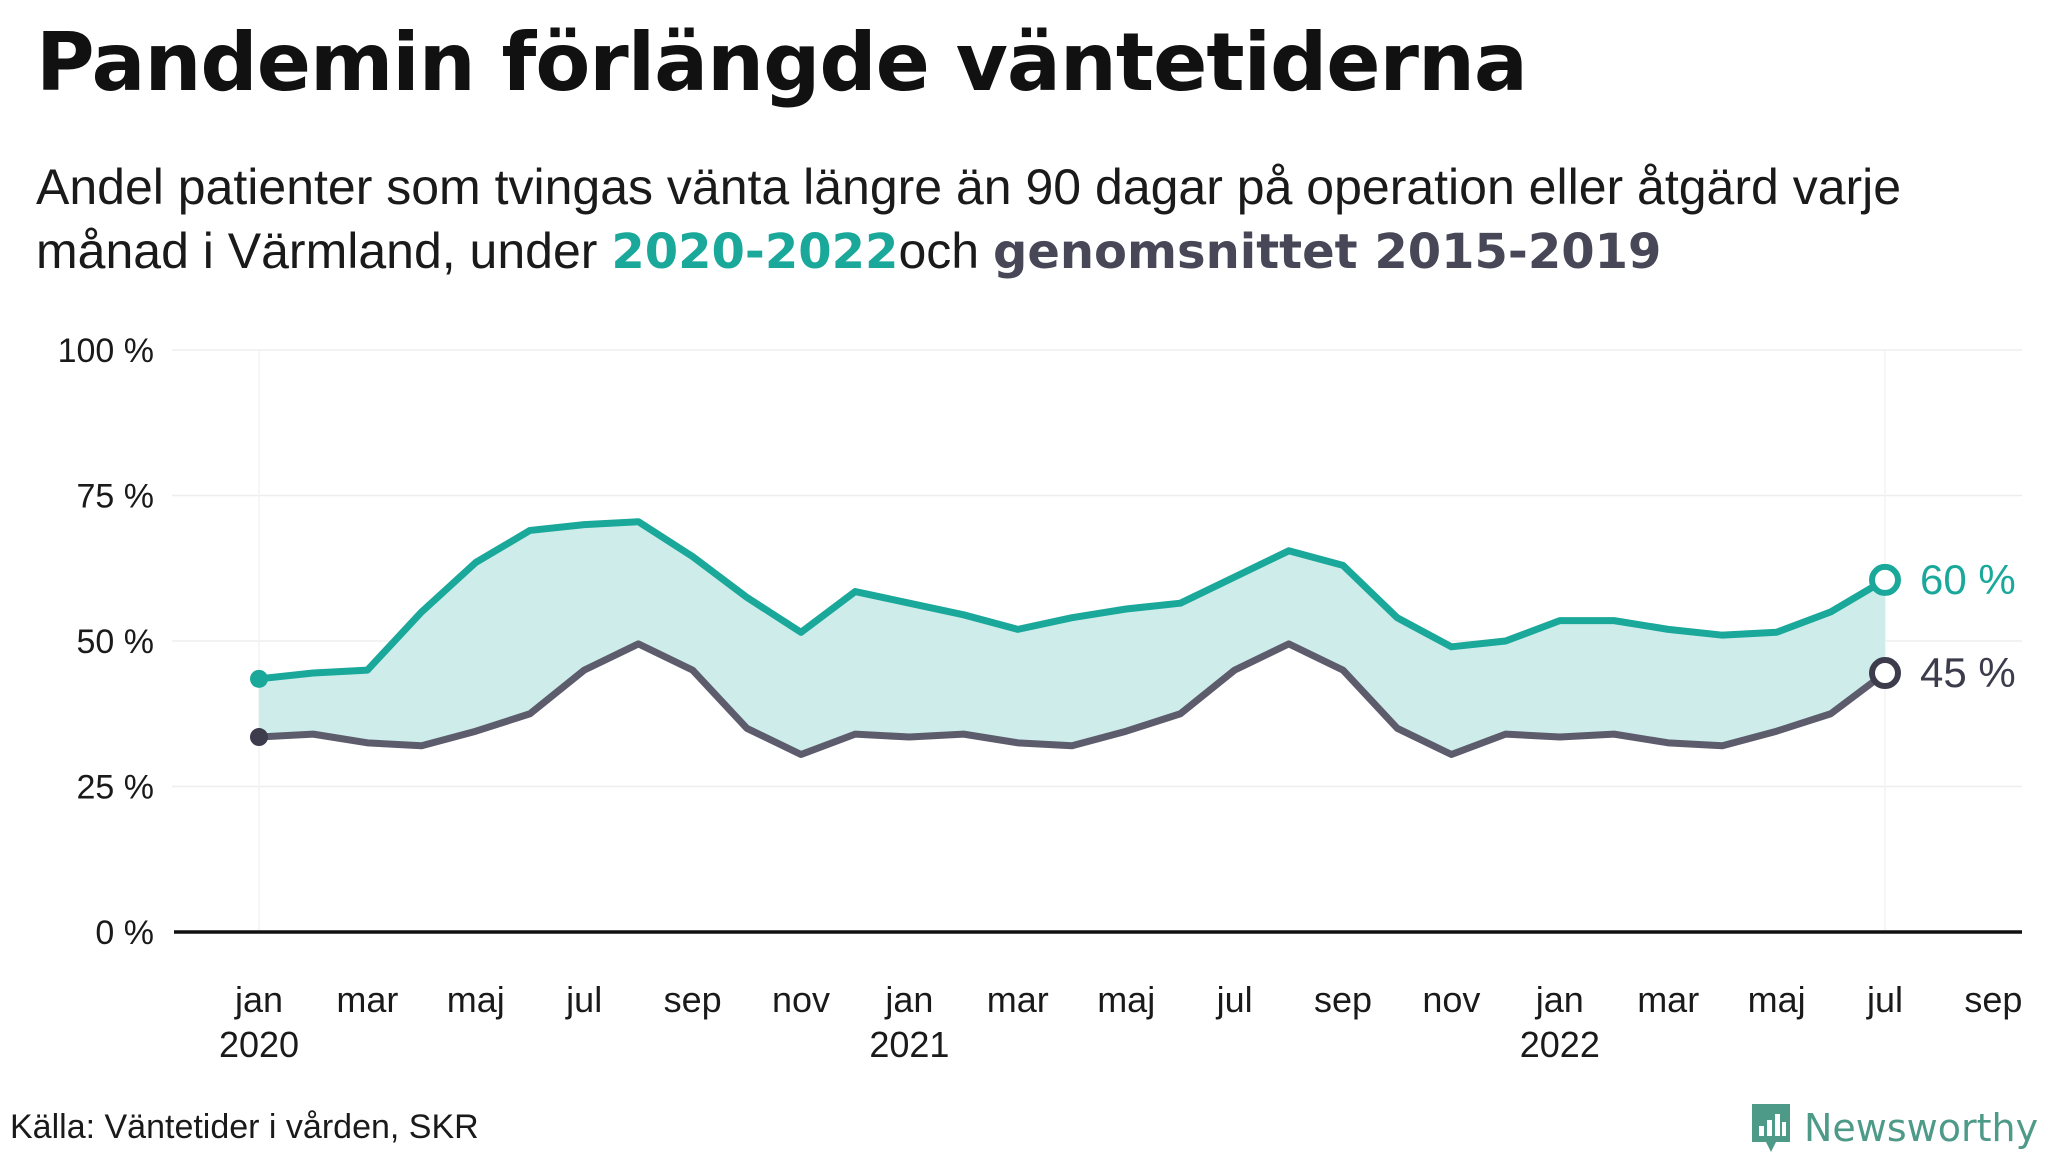 The image size is (2048, 1158). Describe the element at coordinates (1968, 672) in the screenshot. I see `end-value-label: 45 %` at that location.